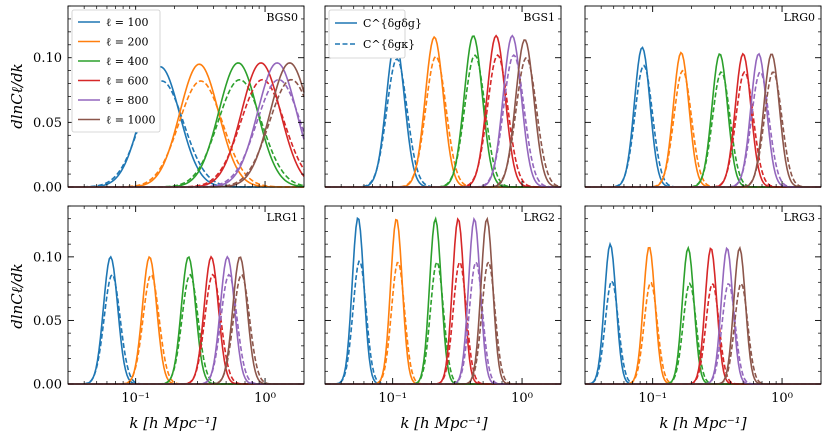 The width and height of the screenshot is (830, 439). Describe the element at coordinates (799, 17) in the screenshot. I see `panel-title: LRG0` at that location.